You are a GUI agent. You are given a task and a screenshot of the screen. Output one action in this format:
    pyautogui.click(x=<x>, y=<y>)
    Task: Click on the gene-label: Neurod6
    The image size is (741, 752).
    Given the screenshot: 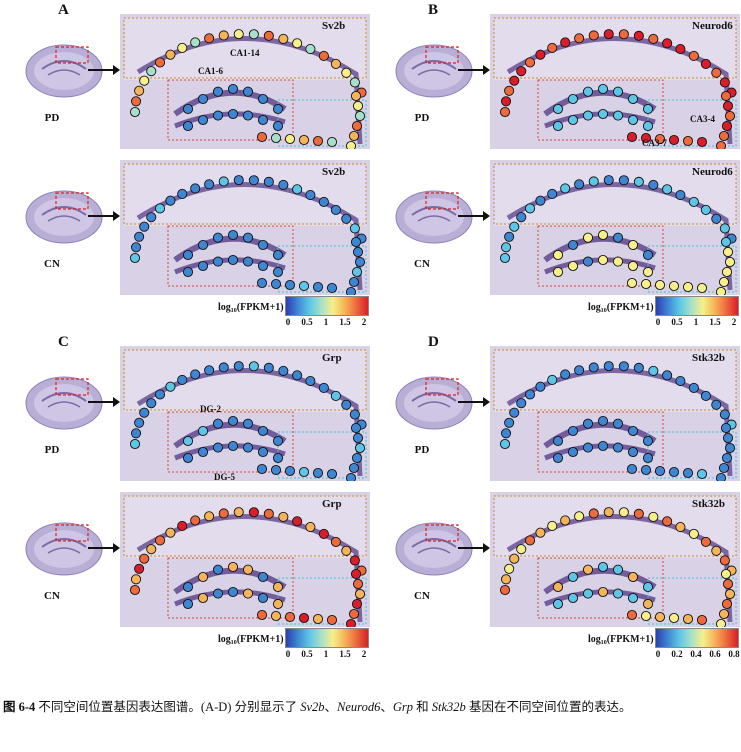 What is the action you would take?
    pyautogui.click(x=712, y=172)
    